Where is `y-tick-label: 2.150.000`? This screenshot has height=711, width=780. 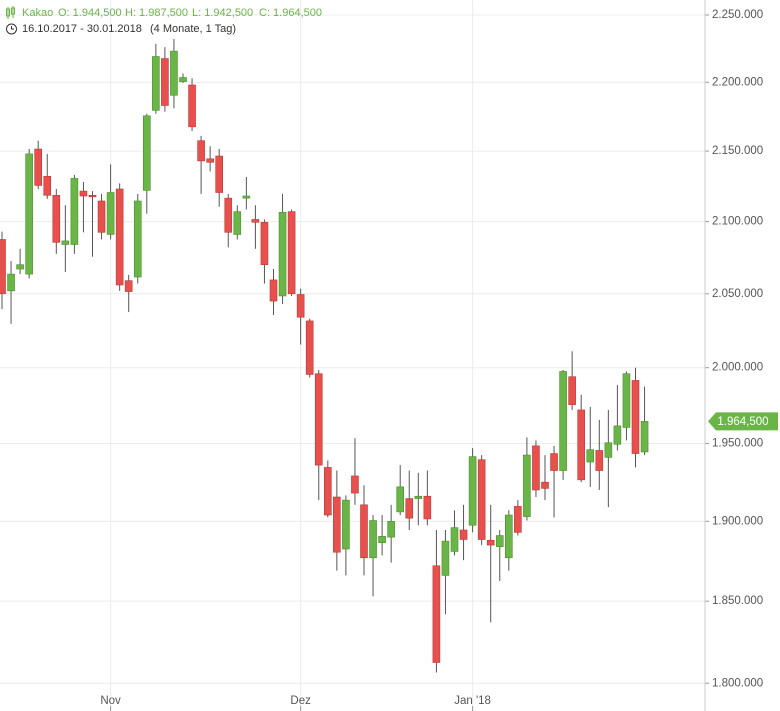
y-tick-label: 2.150.000 is located at coordinates (737, 151).